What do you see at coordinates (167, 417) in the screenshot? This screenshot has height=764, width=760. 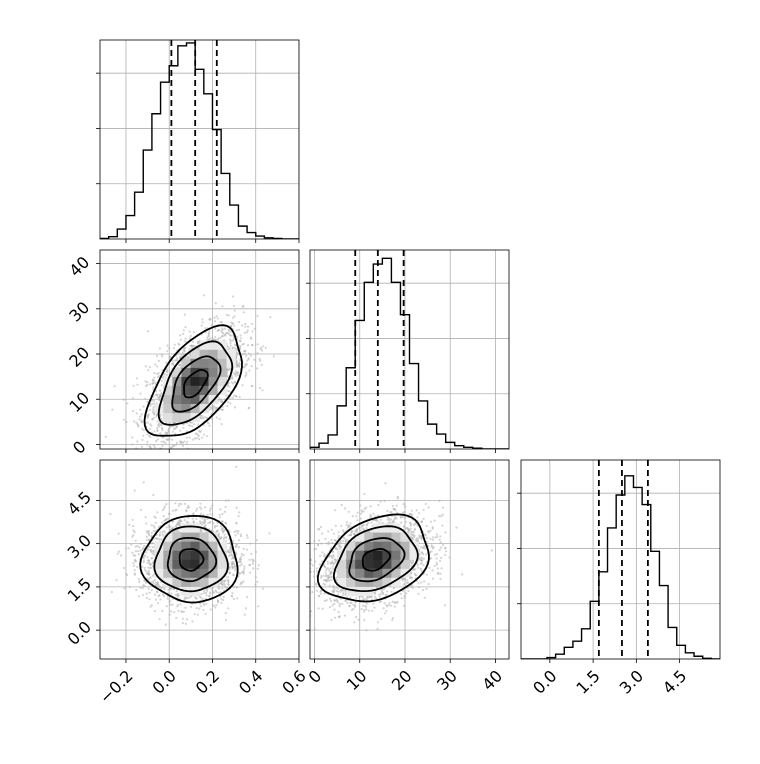 I see `density-cell` at bounding box center [167, 417].